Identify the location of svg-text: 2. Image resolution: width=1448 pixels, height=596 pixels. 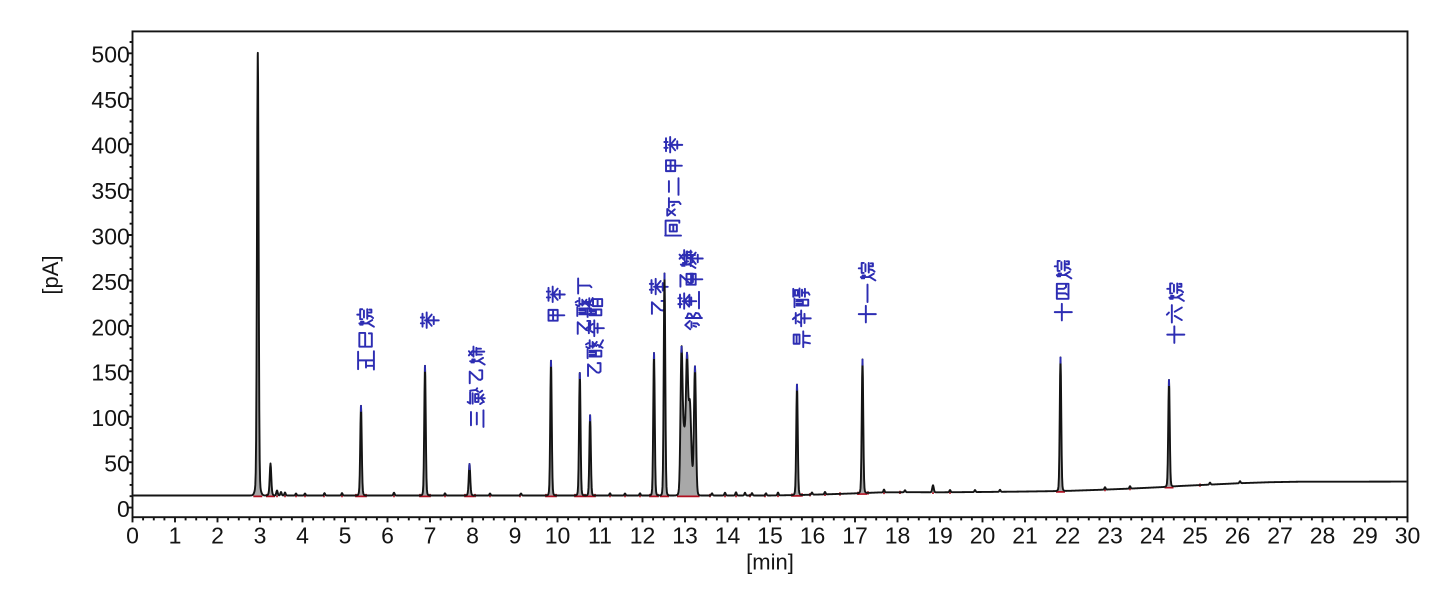
(217, 536).